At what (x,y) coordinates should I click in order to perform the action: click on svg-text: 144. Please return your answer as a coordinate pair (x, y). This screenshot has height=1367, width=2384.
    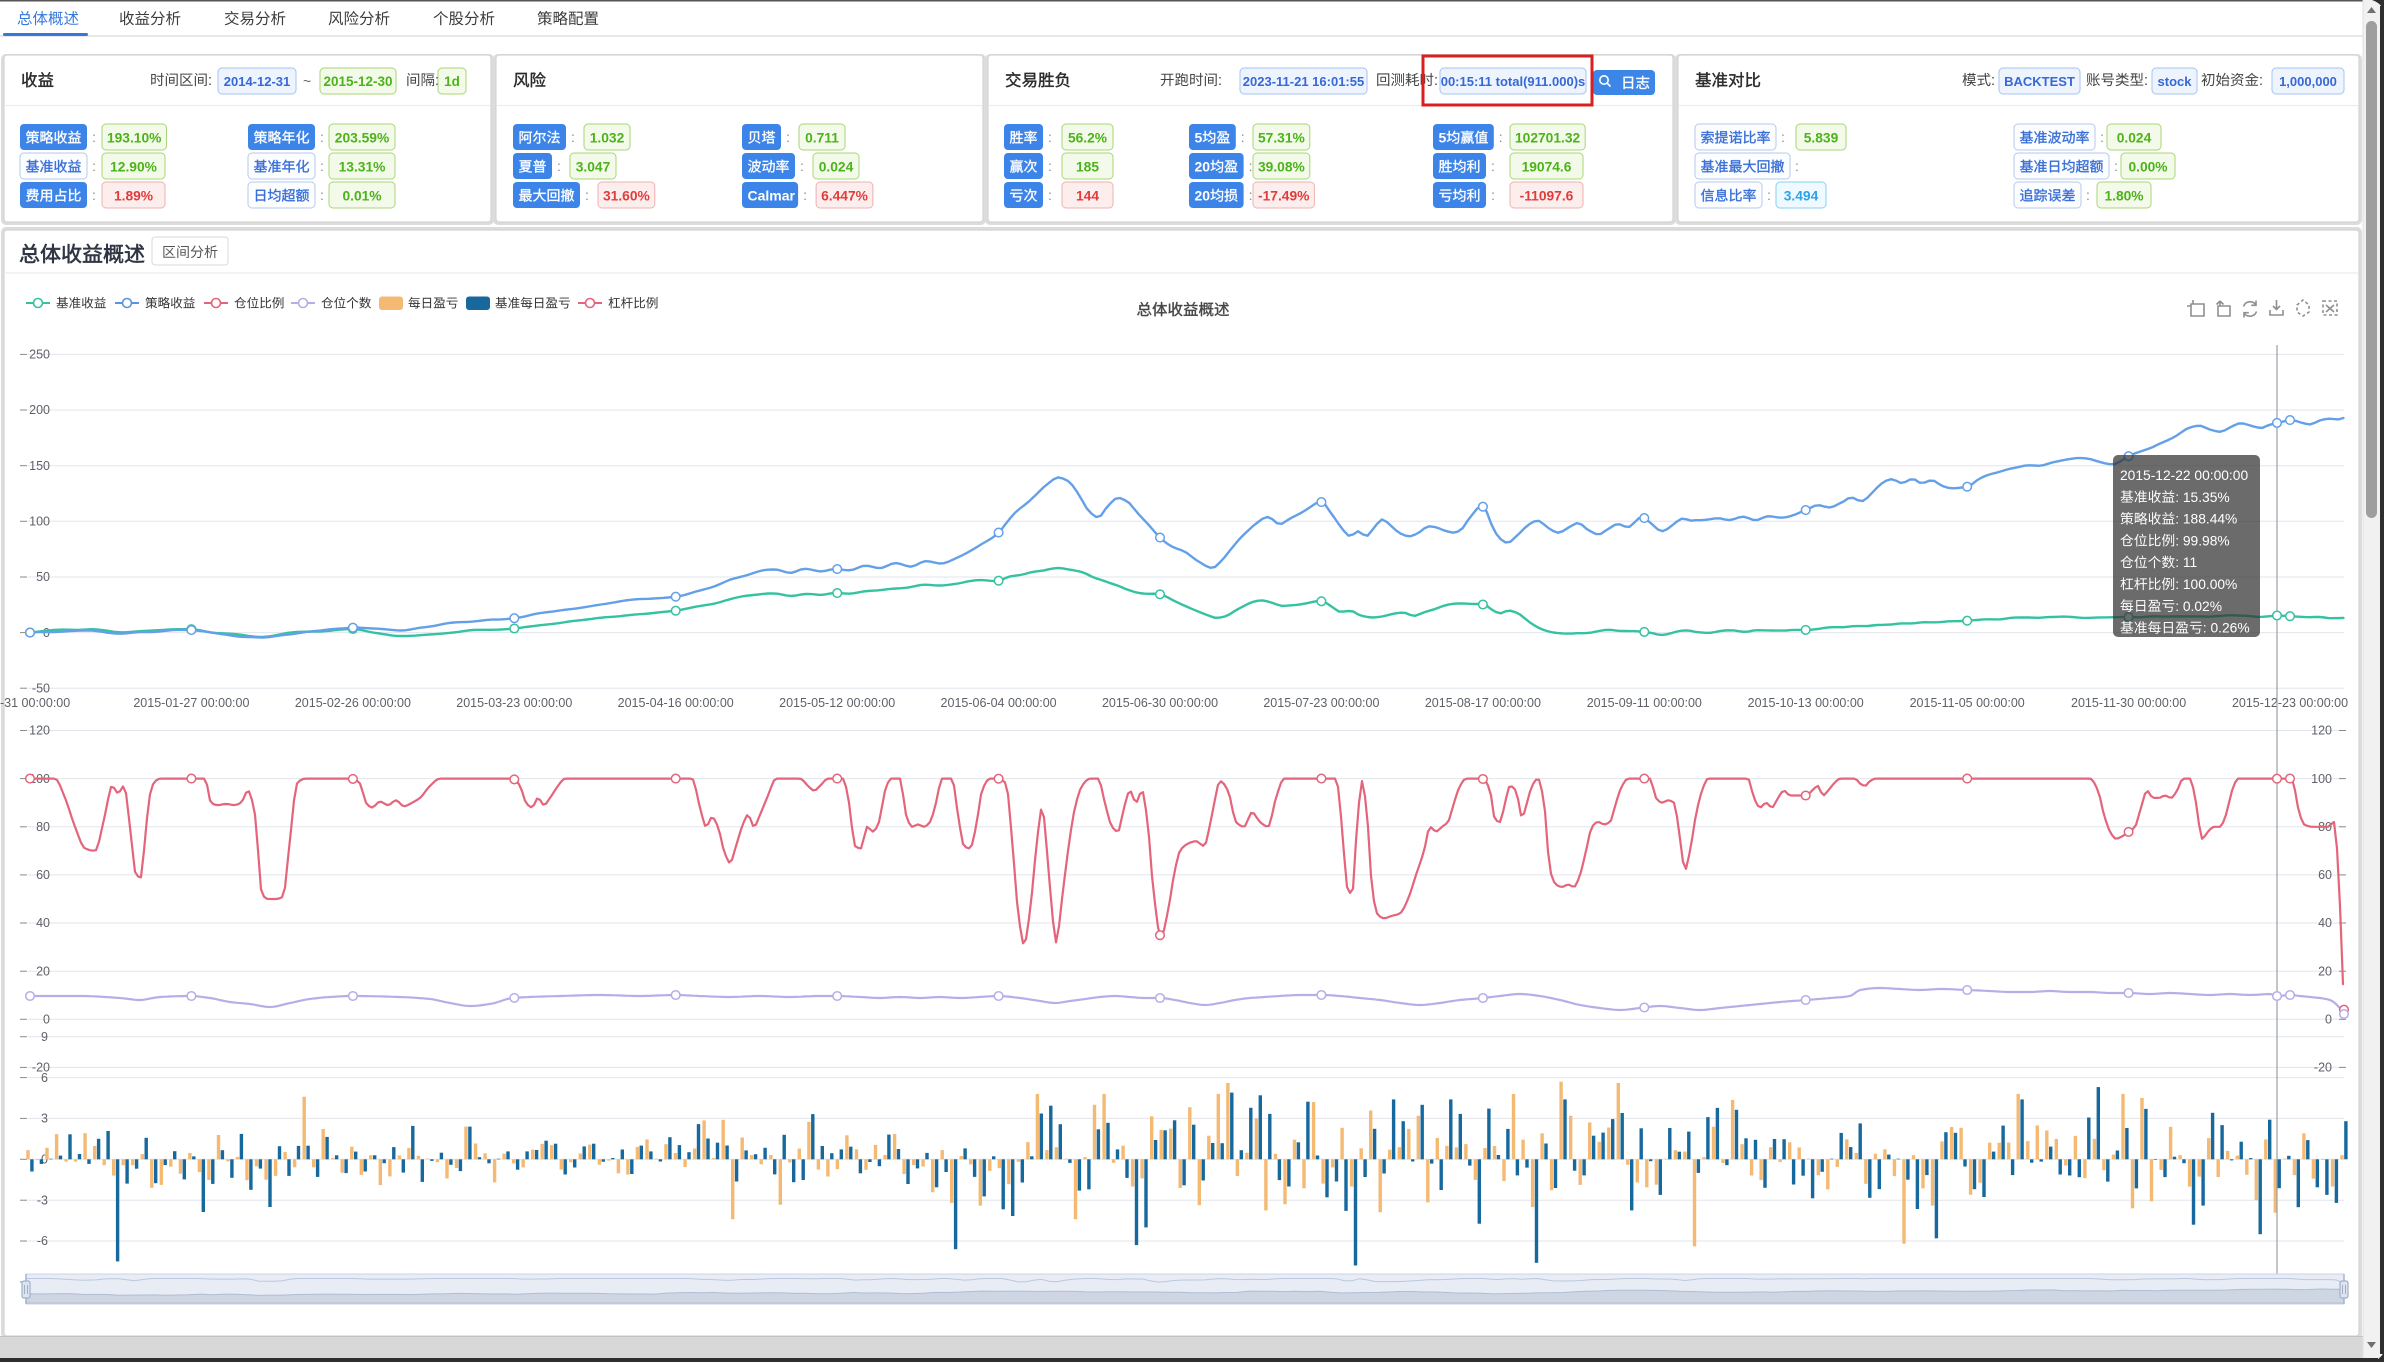
    Looking at the image, I should click on (1087, 195).